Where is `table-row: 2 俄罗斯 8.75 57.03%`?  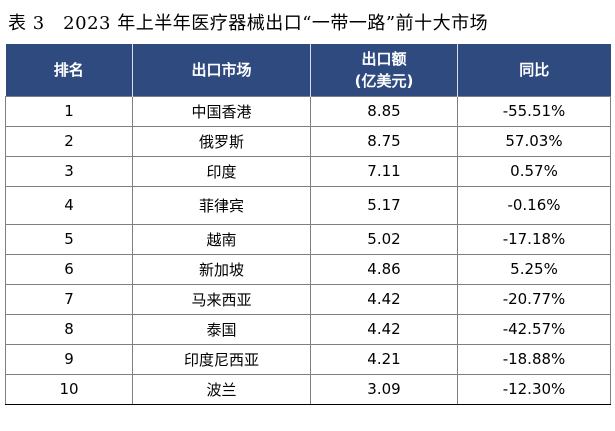 table-row: 2 俄罗斯 8.75 57.03% is located at coordinates (308, 141).